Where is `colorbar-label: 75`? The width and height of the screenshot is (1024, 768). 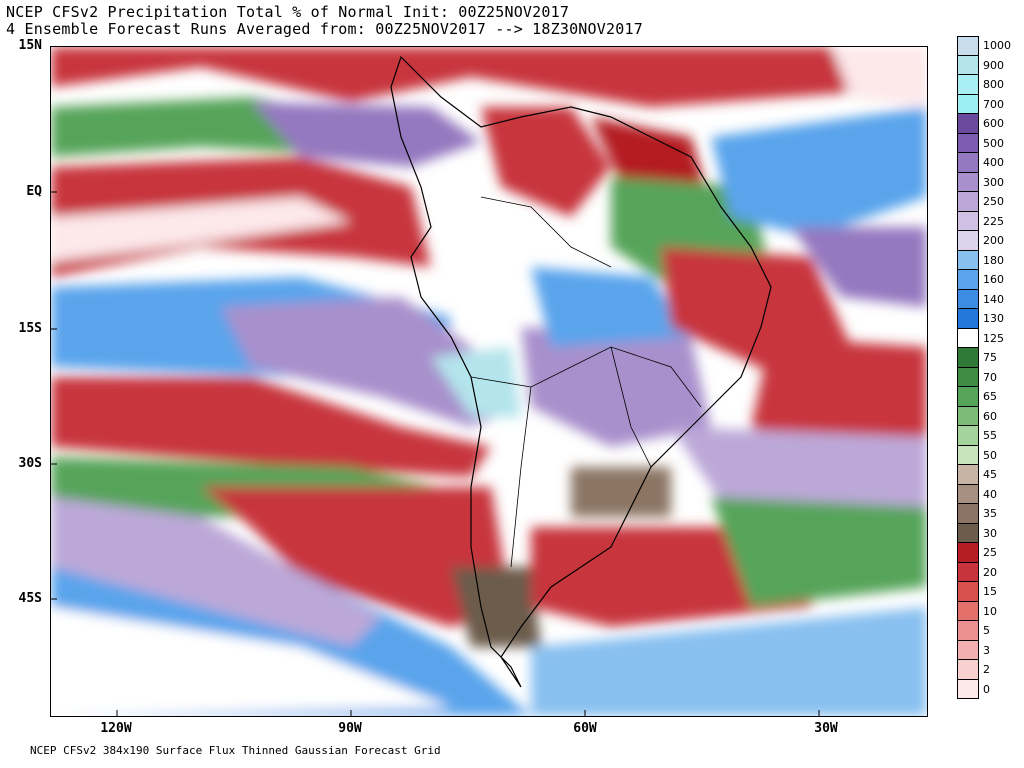 colorbar-label: 75 is located at coordinates (990, 357).